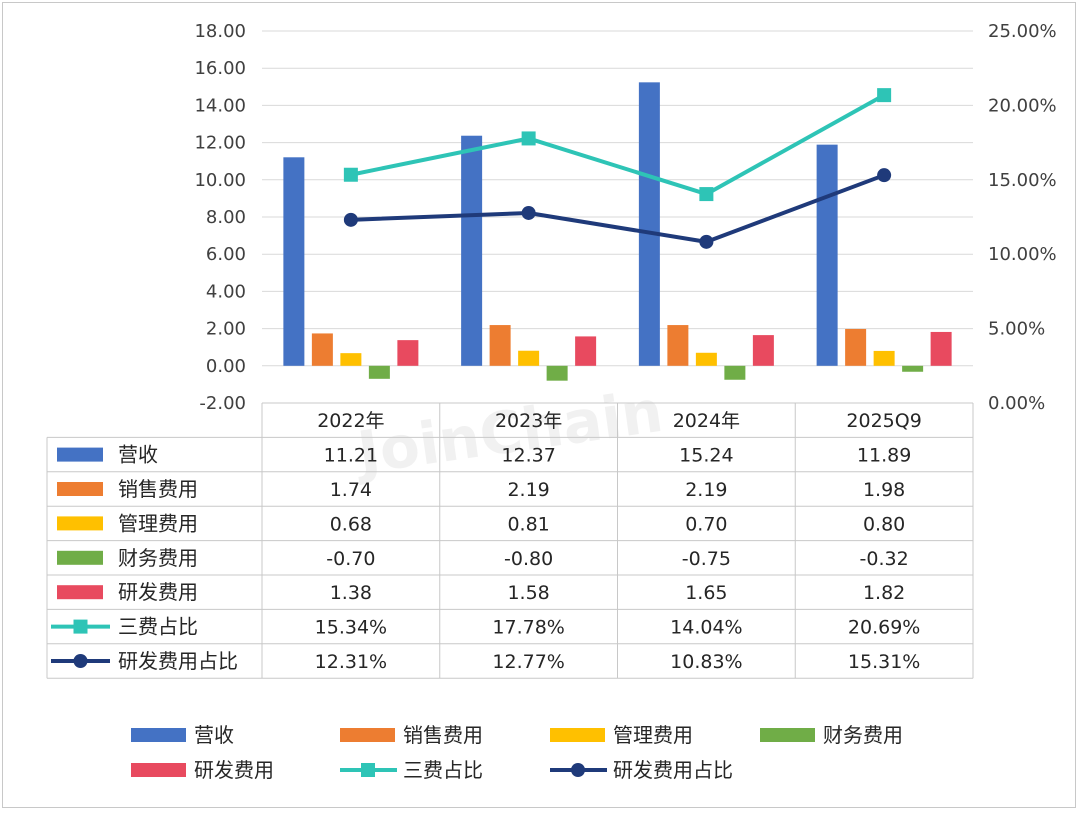 This screenshot has width=1080, height=815. What do you see at coordinates (706, 456) in the screenshot?
I see `table-cell: 15.24` at bounding box center [706, 456].